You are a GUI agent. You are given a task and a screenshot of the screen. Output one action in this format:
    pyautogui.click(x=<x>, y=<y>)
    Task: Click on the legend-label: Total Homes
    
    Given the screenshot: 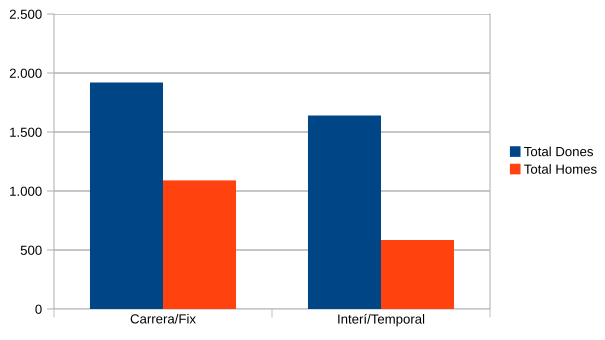 What is the action you would take?
    pyautogui.click(x=560, y=169)
    